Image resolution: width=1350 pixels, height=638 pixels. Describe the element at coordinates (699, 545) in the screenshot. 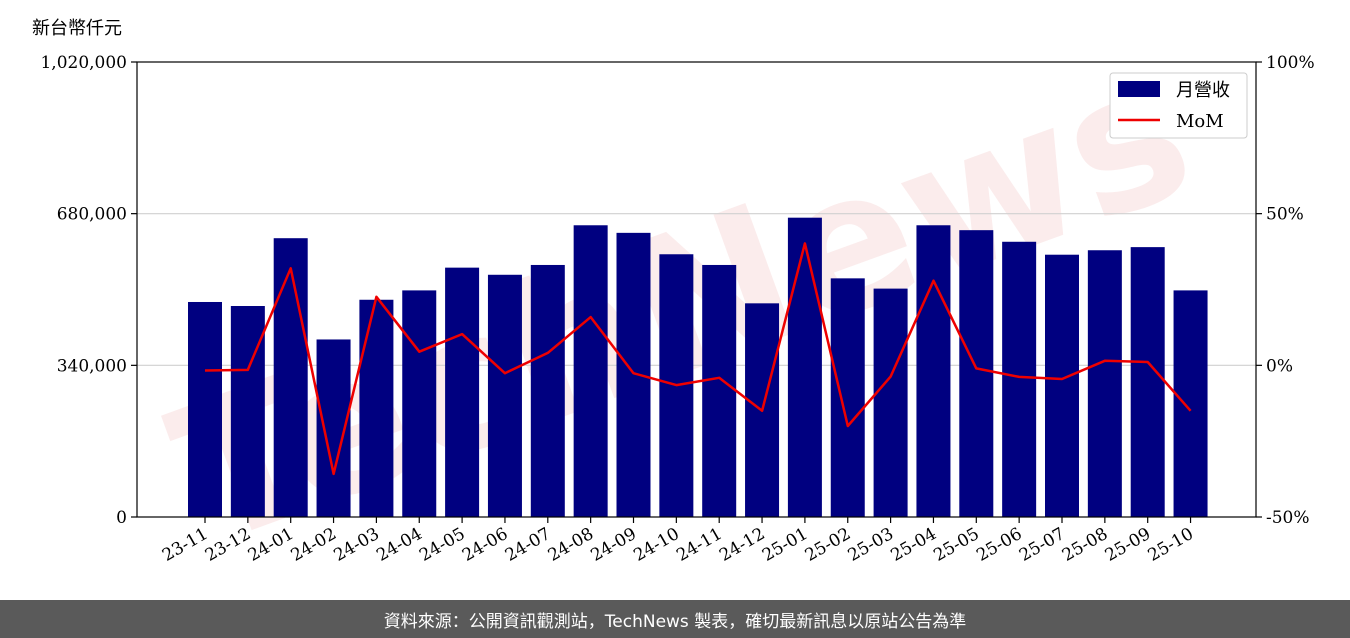

I see `x-tick-label-24-11: 24-11` at that location.